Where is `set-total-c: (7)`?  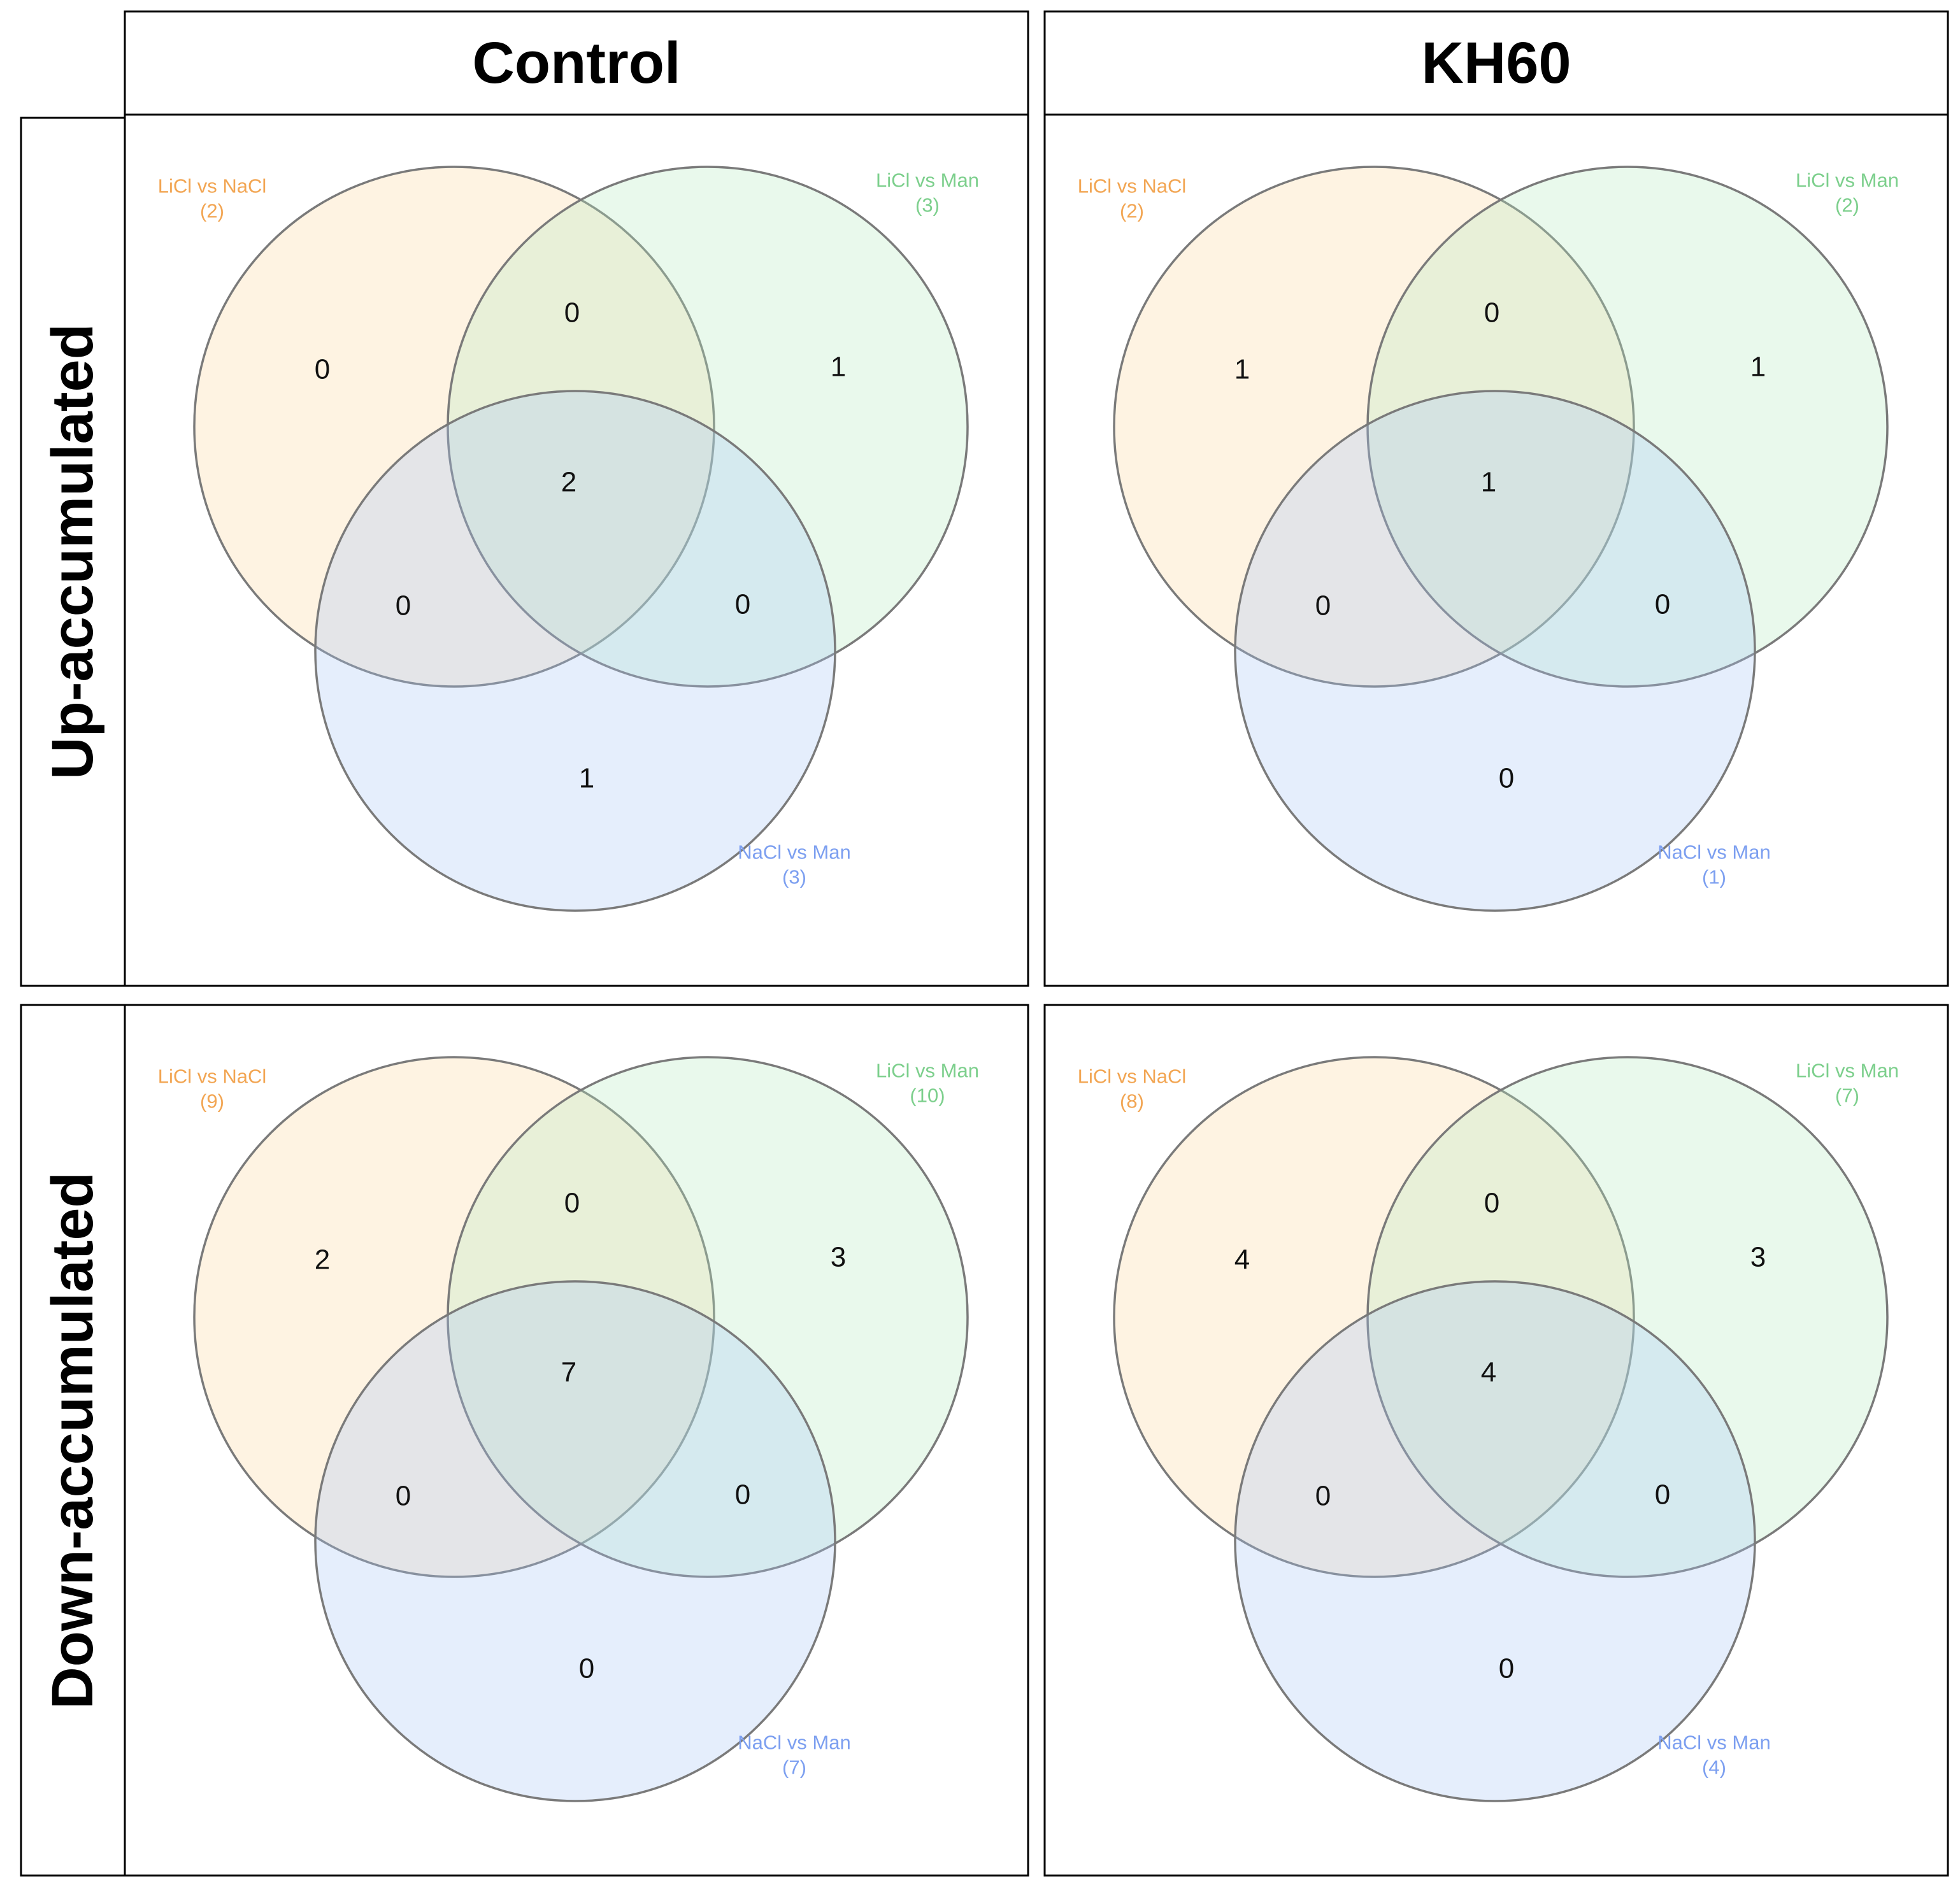 set-total-c: (7) is located at coordinates (794, 1768).